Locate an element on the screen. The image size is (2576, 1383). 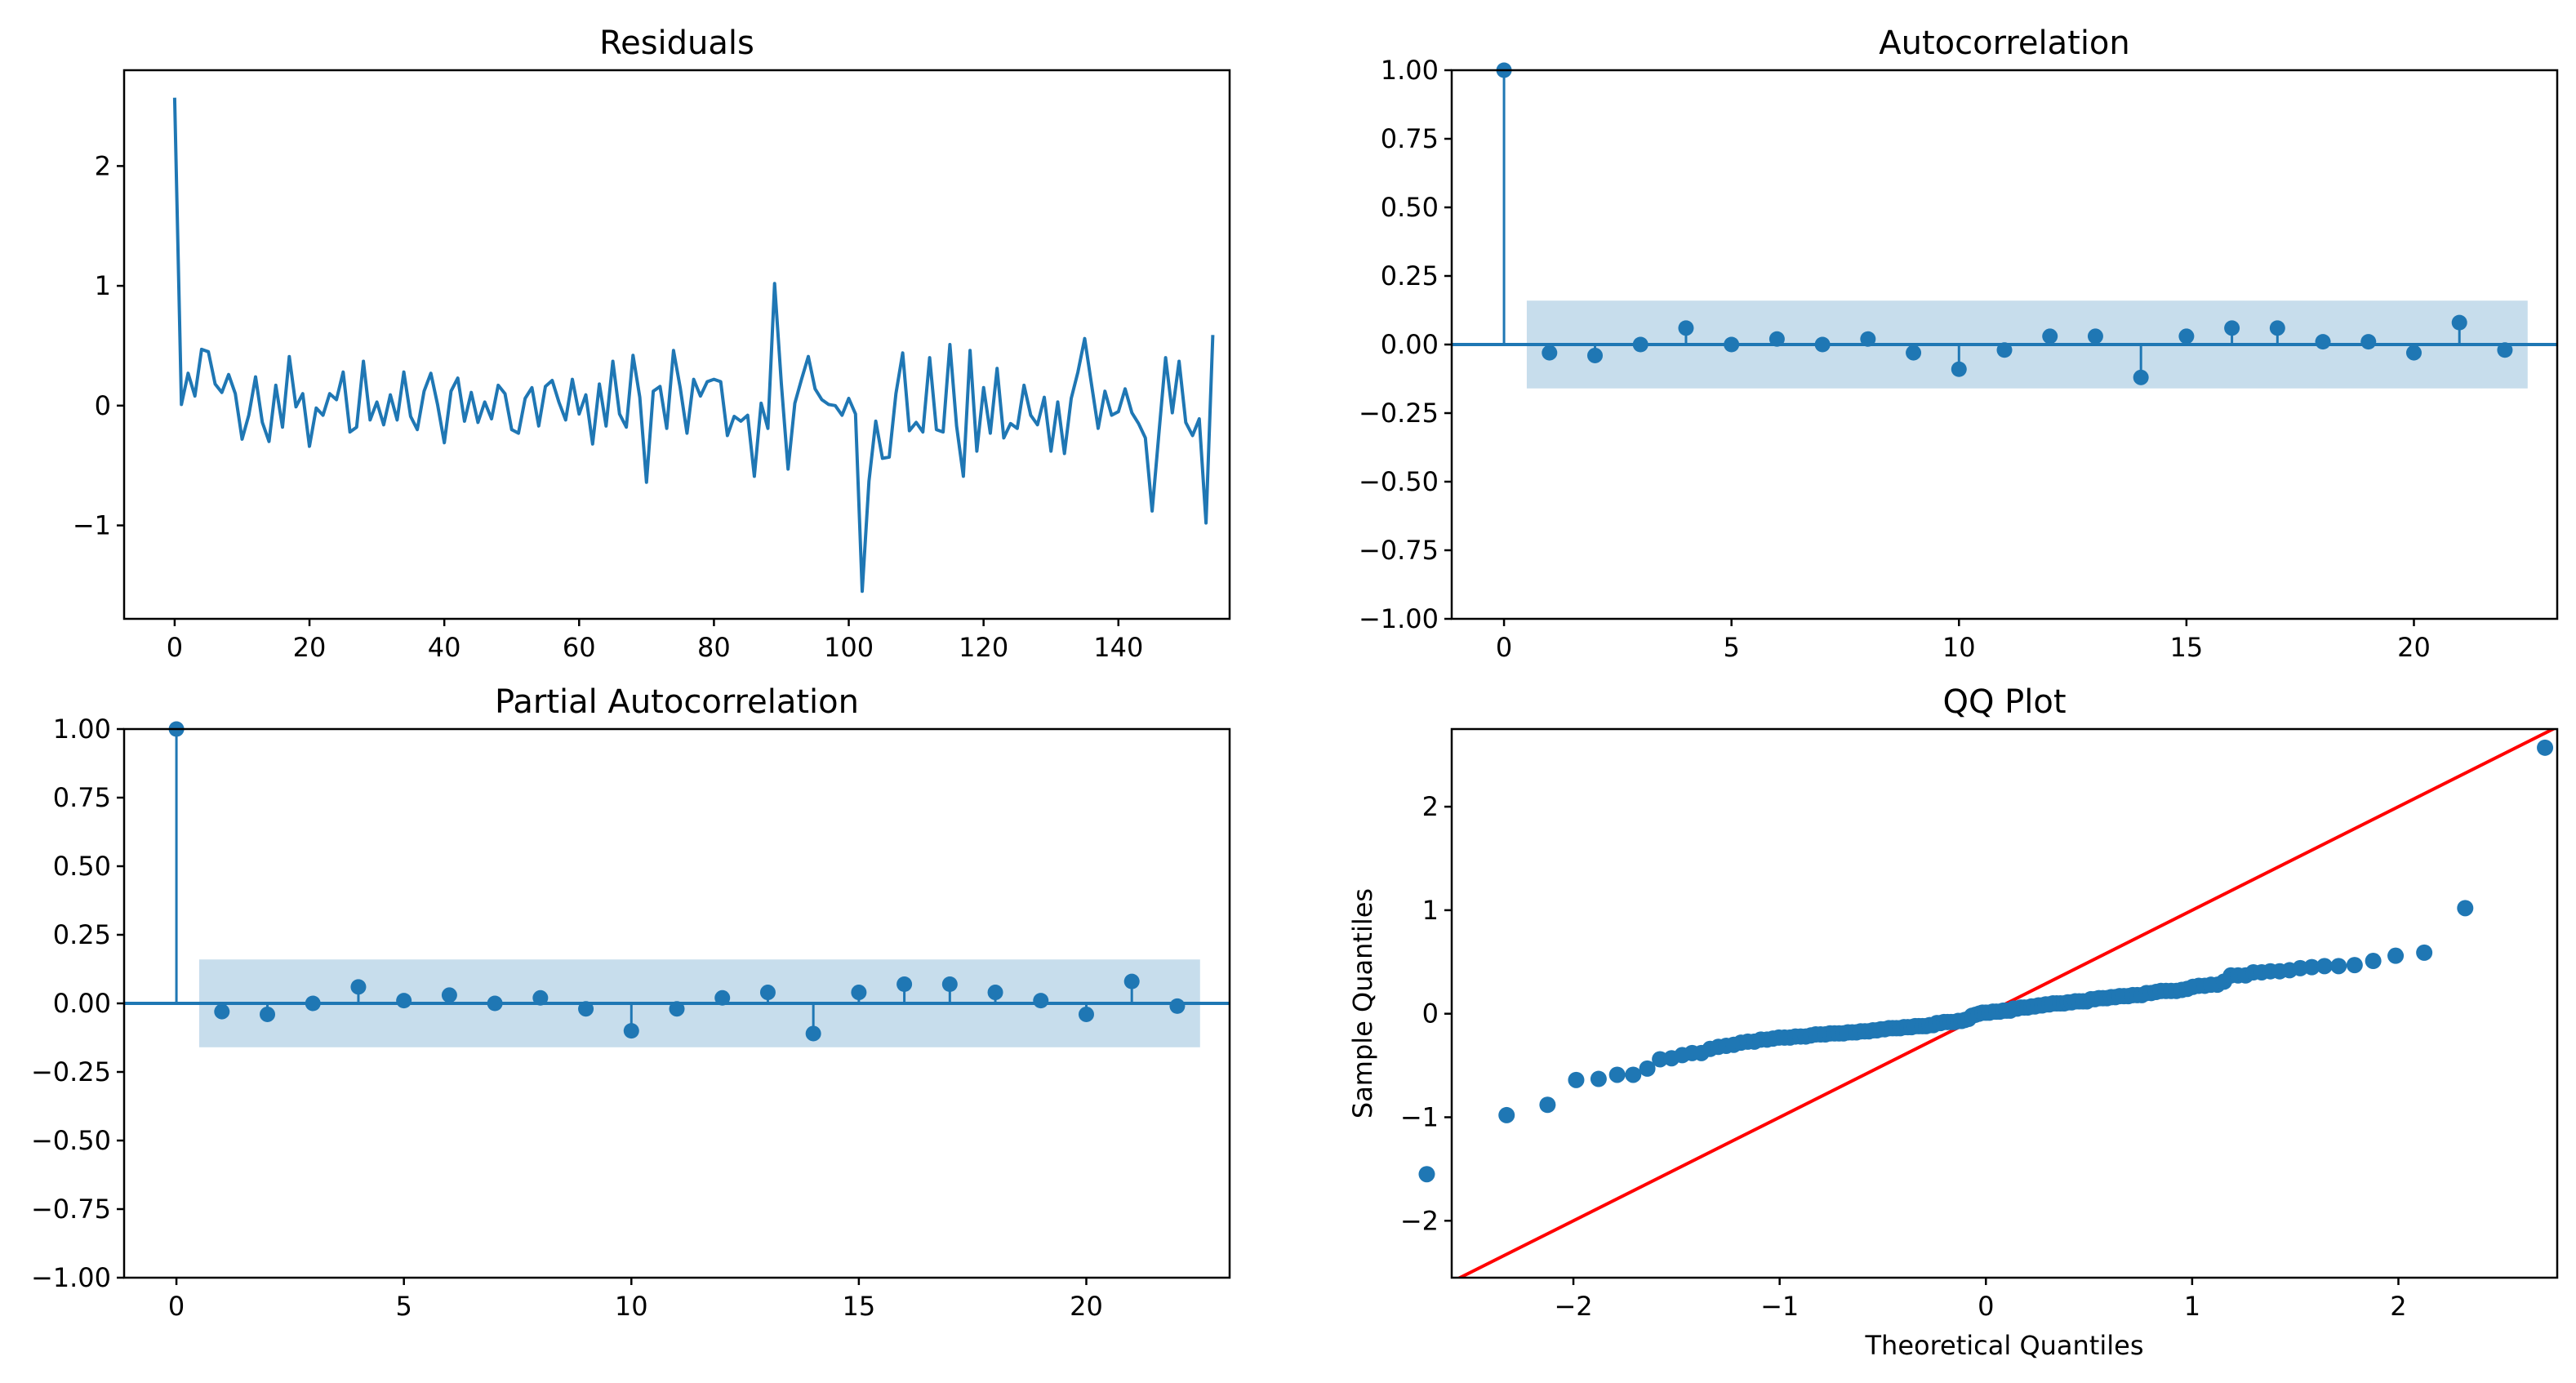
qq-plot-title: QQ Plot is located at coordinates (2004, 702).